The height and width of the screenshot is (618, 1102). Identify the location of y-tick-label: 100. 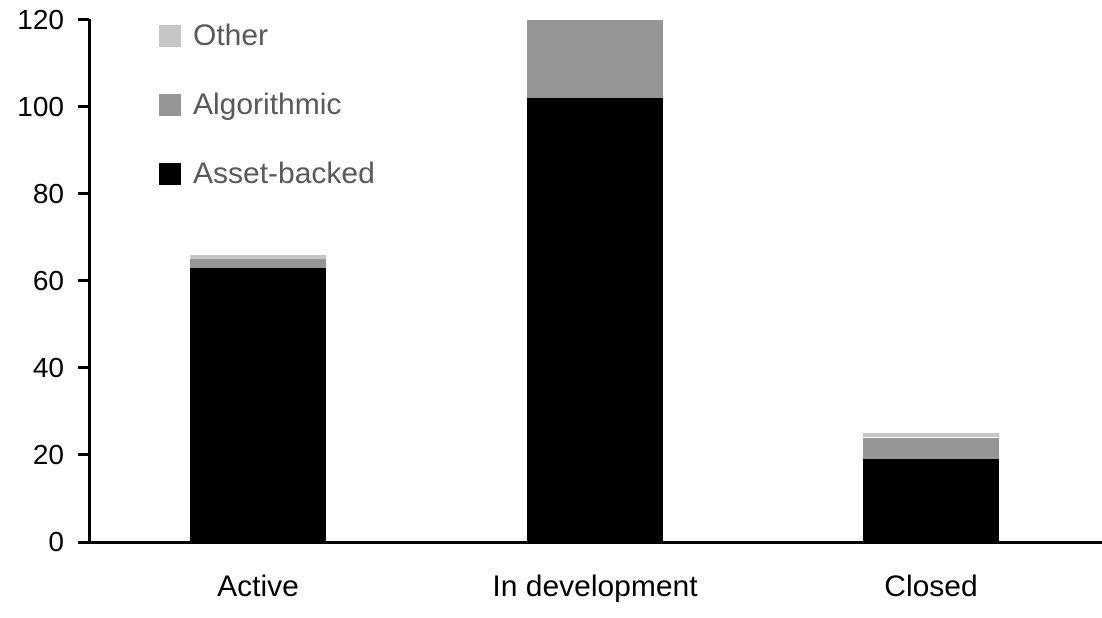
(40, 106).